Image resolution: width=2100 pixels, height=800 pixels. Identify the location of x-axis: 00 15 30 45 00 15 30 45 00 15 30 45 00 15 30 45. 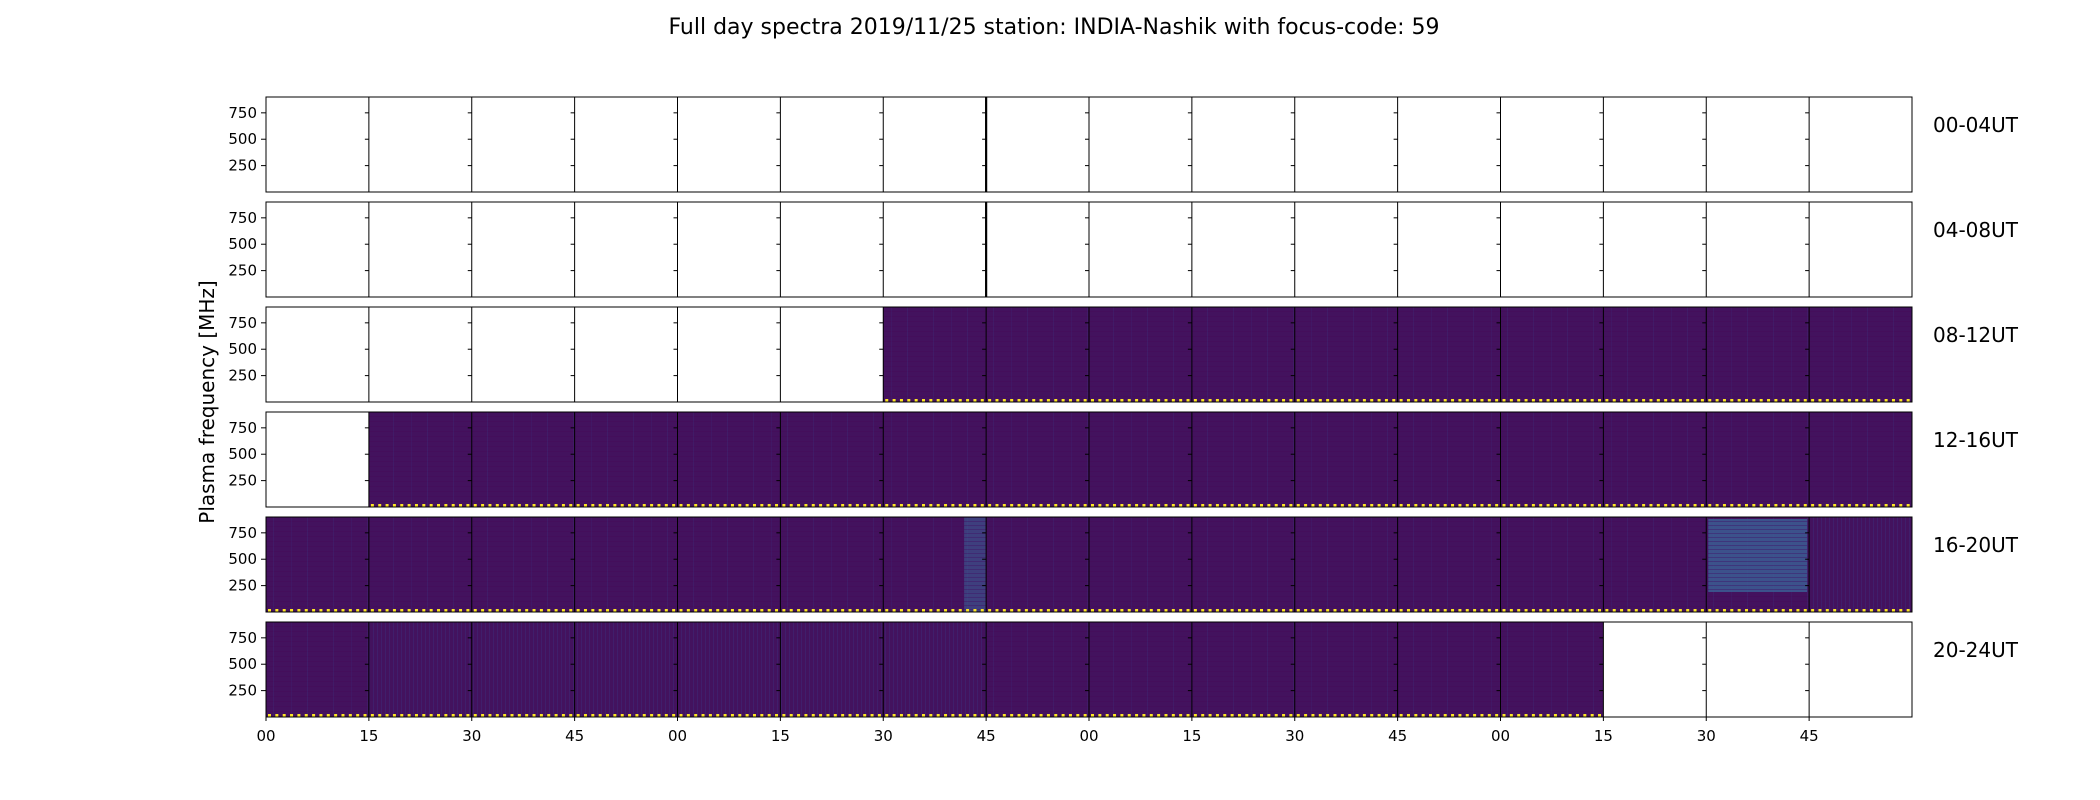
(1037, 731).